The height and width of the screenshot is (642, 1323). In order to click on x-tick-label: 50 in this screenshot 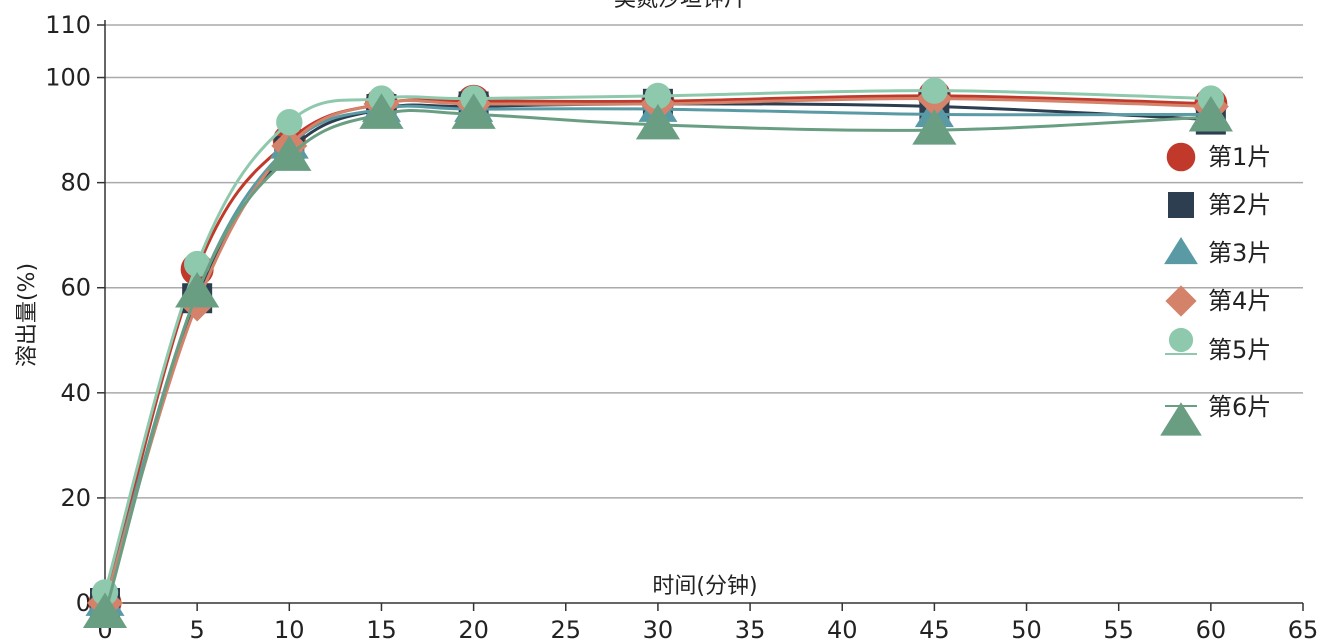, I will do `click(1026, 629)`.